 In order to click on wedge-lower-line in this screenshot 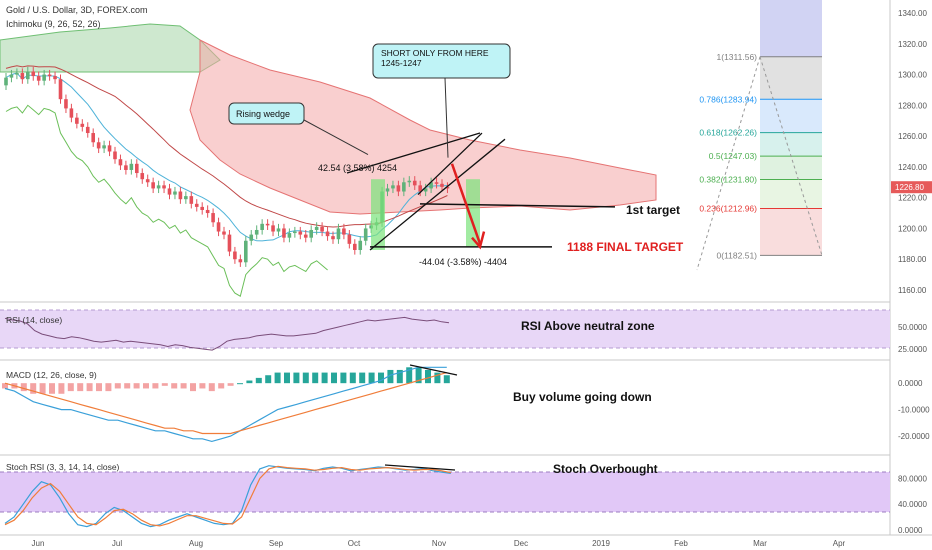, I will do `click(437, 194)`.